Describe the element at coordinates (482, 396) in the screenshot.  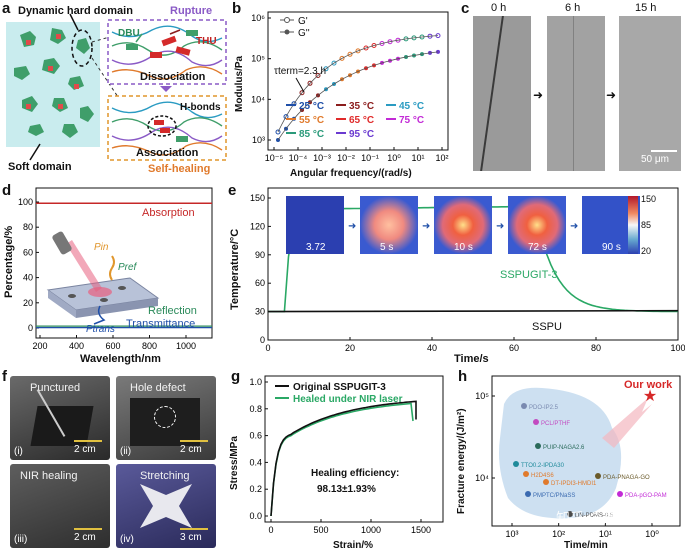
I see `h-ytick-0: 10⁵` at that location.